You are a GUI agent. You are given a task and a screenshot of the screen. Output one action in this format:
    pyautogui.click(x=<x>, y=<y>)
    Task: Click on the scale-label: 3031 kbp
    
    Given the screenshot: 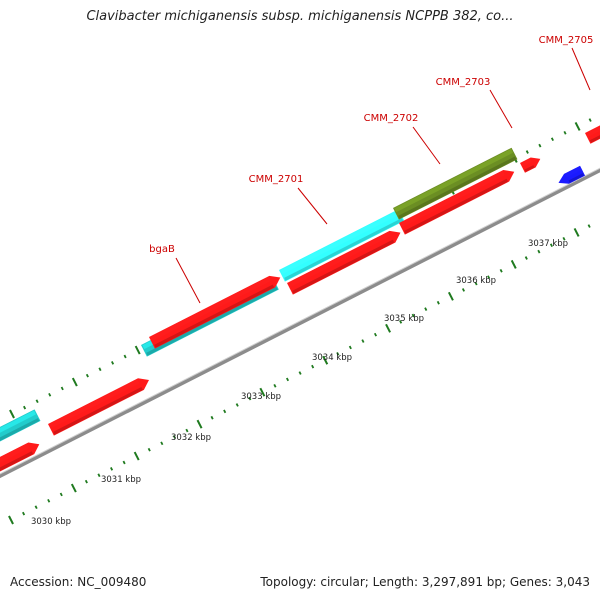 What is the action you would take?
    pyautogui.click(x=121, y=480)
    